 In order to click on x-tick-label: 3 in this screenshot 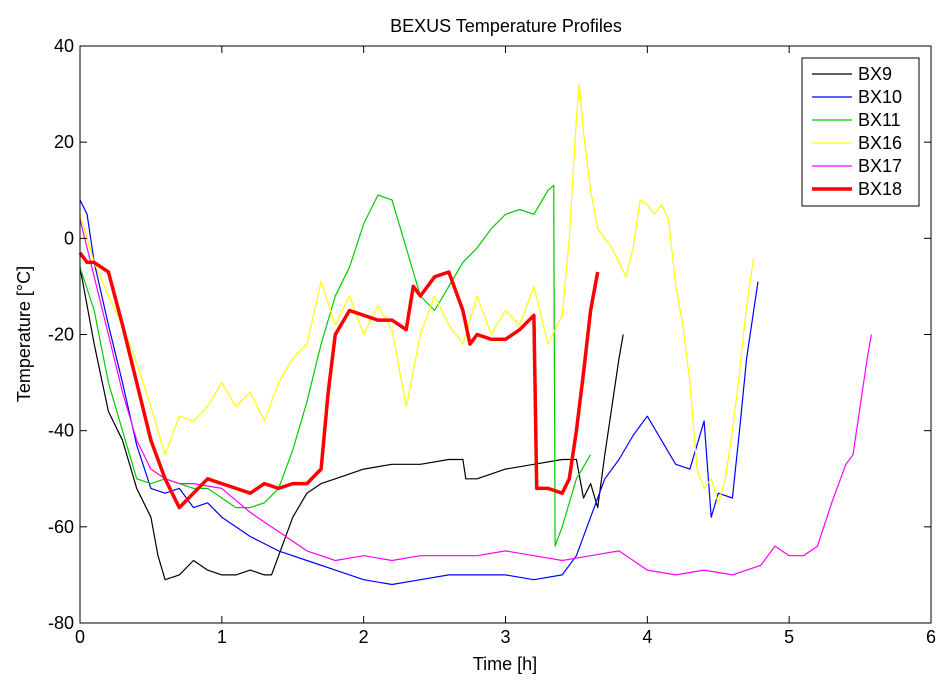, I will do `click(505, 637)`.